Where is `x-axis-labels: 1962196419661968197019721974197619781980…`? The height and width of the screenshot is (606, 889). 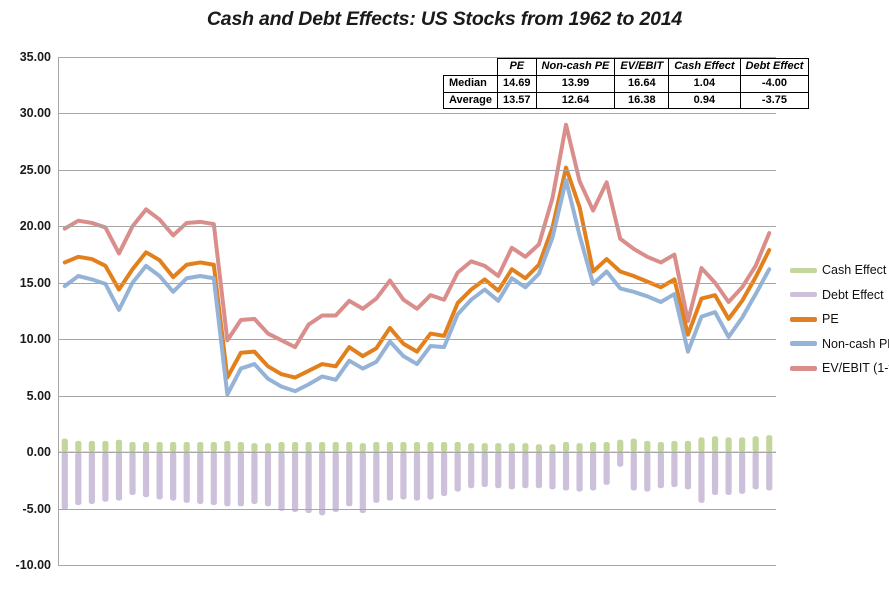 x-axis-labels: 1962196419661968197019721974197619781980… is located at coordinates (417, 587).